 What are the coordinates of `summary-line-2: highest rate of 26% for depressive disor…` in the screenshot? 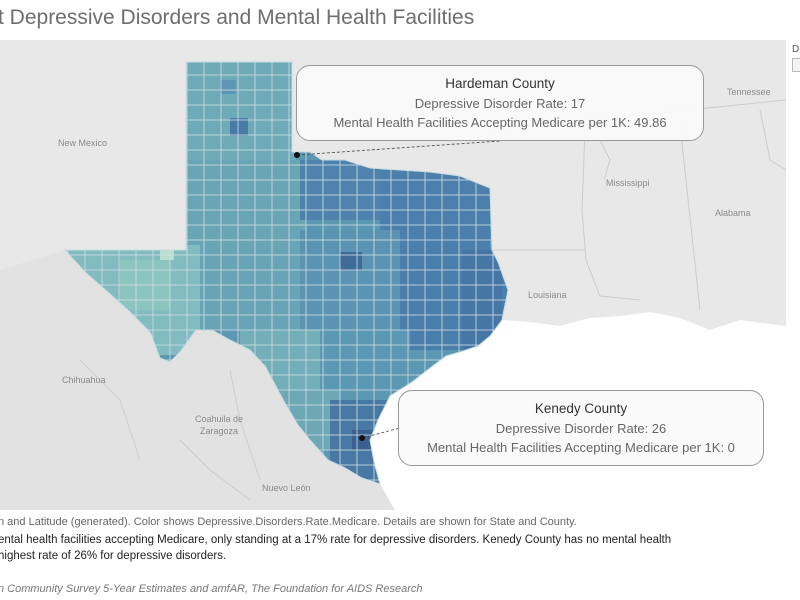 It's located at (113, 556).